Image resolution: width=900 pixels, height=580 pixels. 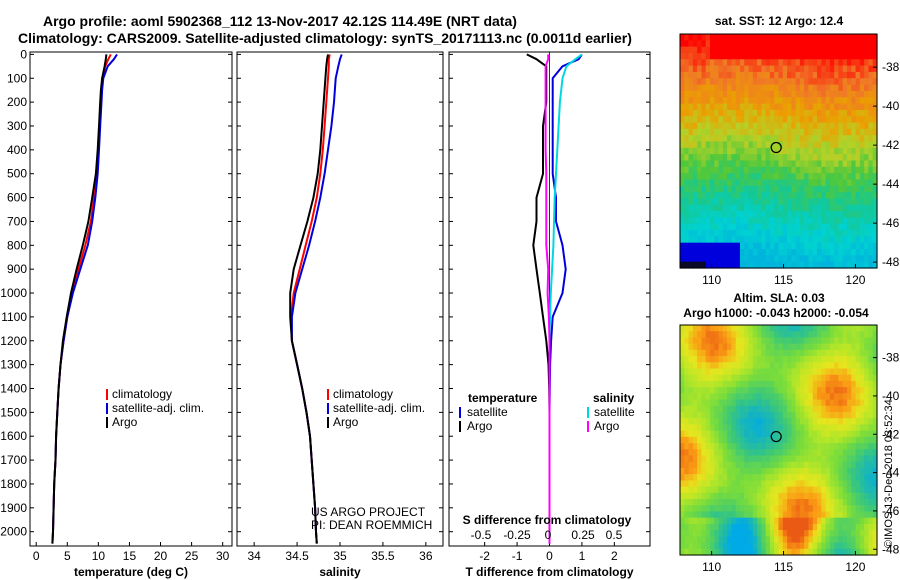 What do you see at coordinates (481, 535) in the screenshot?
I see `secondary-tick-label: -0.5` at bounding box center [481, 535].